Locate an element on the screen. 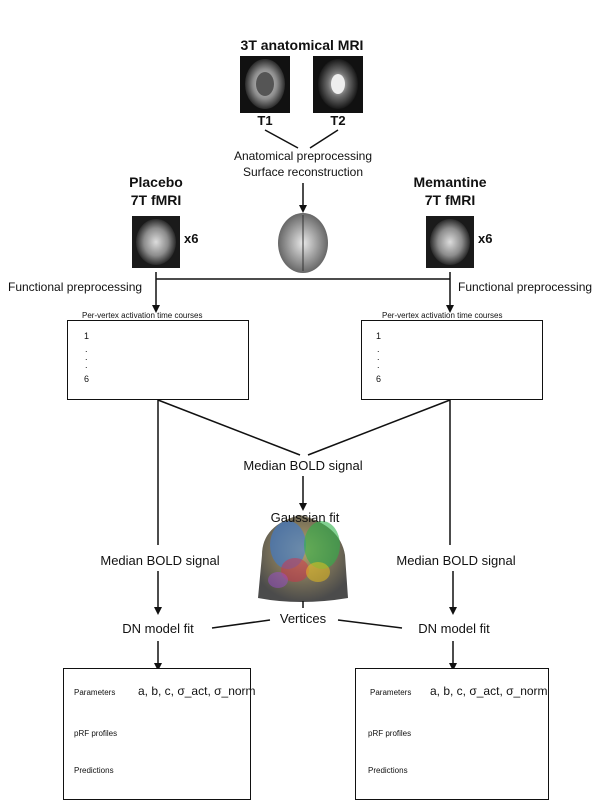 The height and width of the screenshot is (812, 612). placebo-timecourse-title: Per-vertex activation time courses is located at coordinates (142, 315).